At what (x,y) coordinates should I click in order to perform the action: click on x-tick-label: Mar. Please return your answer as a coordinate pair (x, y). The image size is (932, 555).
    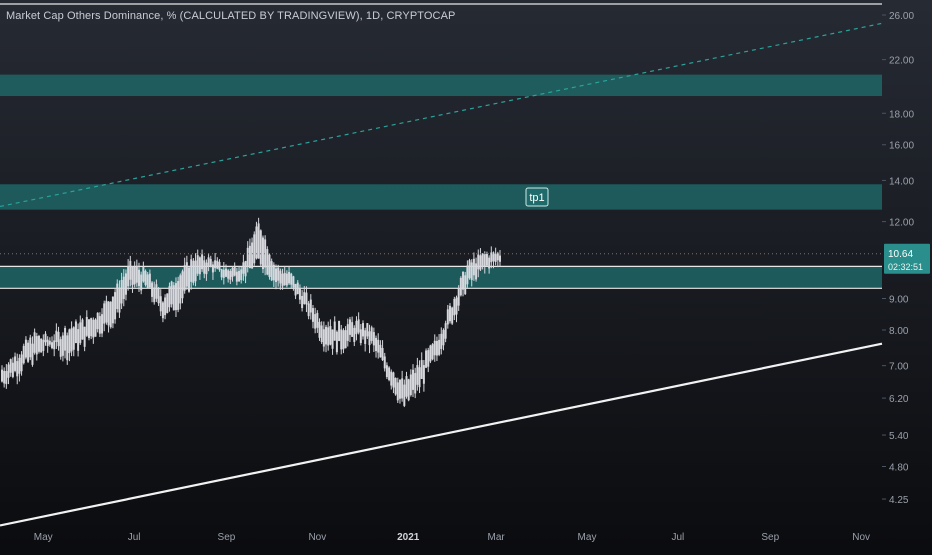
    Looking at the image, I should click on (497, 537).